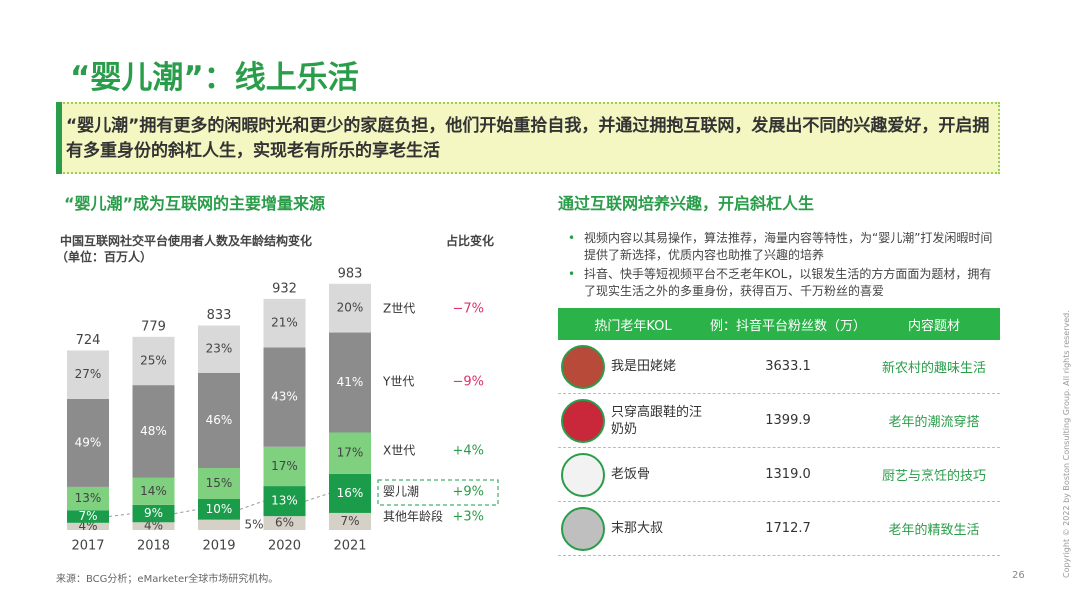 Image resolution: width=1080 pixels, height=608 pixels. I want to click on topic-cell: 厨艺与烹饪的技巧, so click(933, 476).